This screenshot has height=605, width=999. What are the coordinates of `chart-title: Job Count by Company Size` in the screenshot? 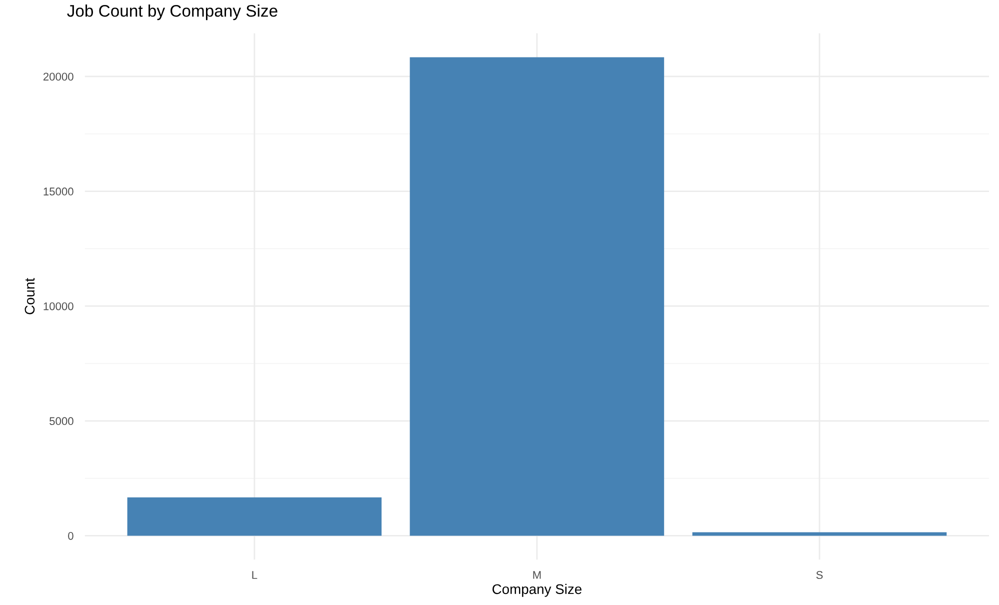 It's located at (172, 12).